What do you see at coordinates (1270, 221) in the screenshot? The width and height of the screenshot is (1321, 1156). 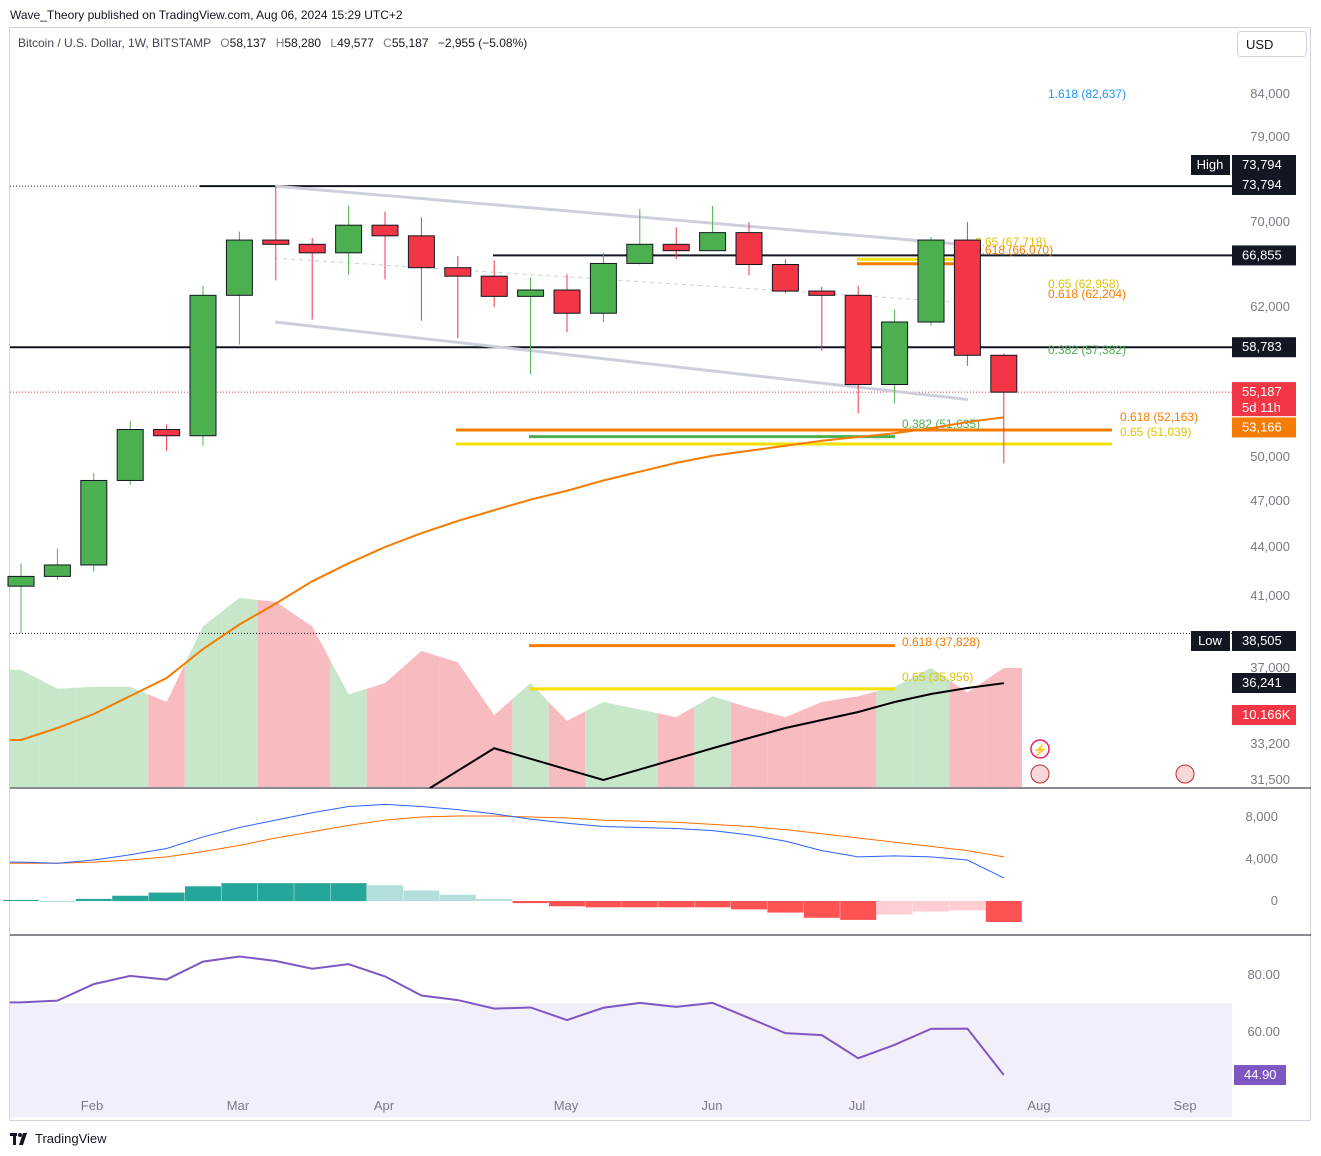 I see `price-axis-tick: 70,000` at bounding box center [1270, 221].